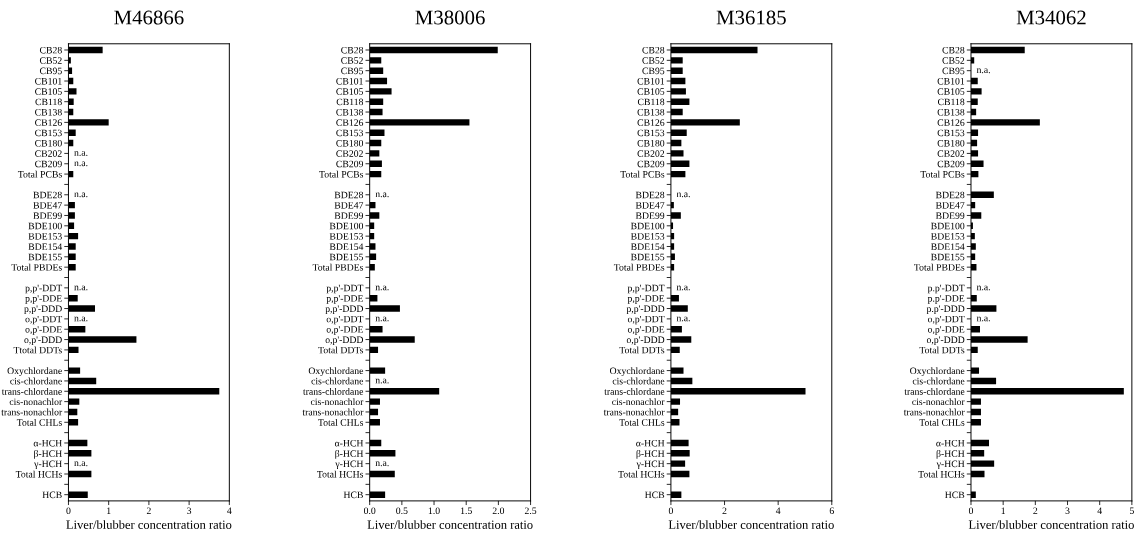  What do you see at coordinates (47, 195) in the screenshot?
I see `y-tick-label: BDE28` at bounding box center [47, 195].